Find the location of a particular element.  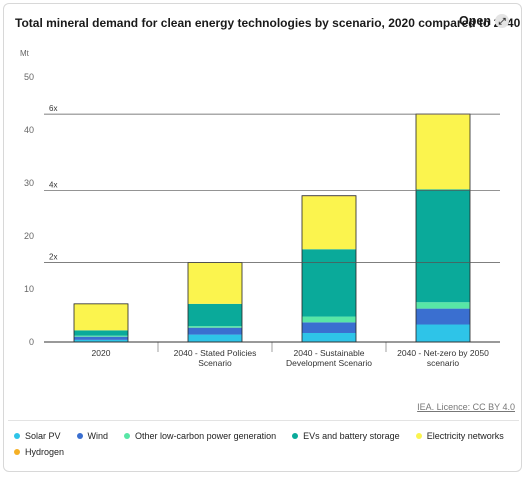

open-label: Open is located at coordinates (475, 21).